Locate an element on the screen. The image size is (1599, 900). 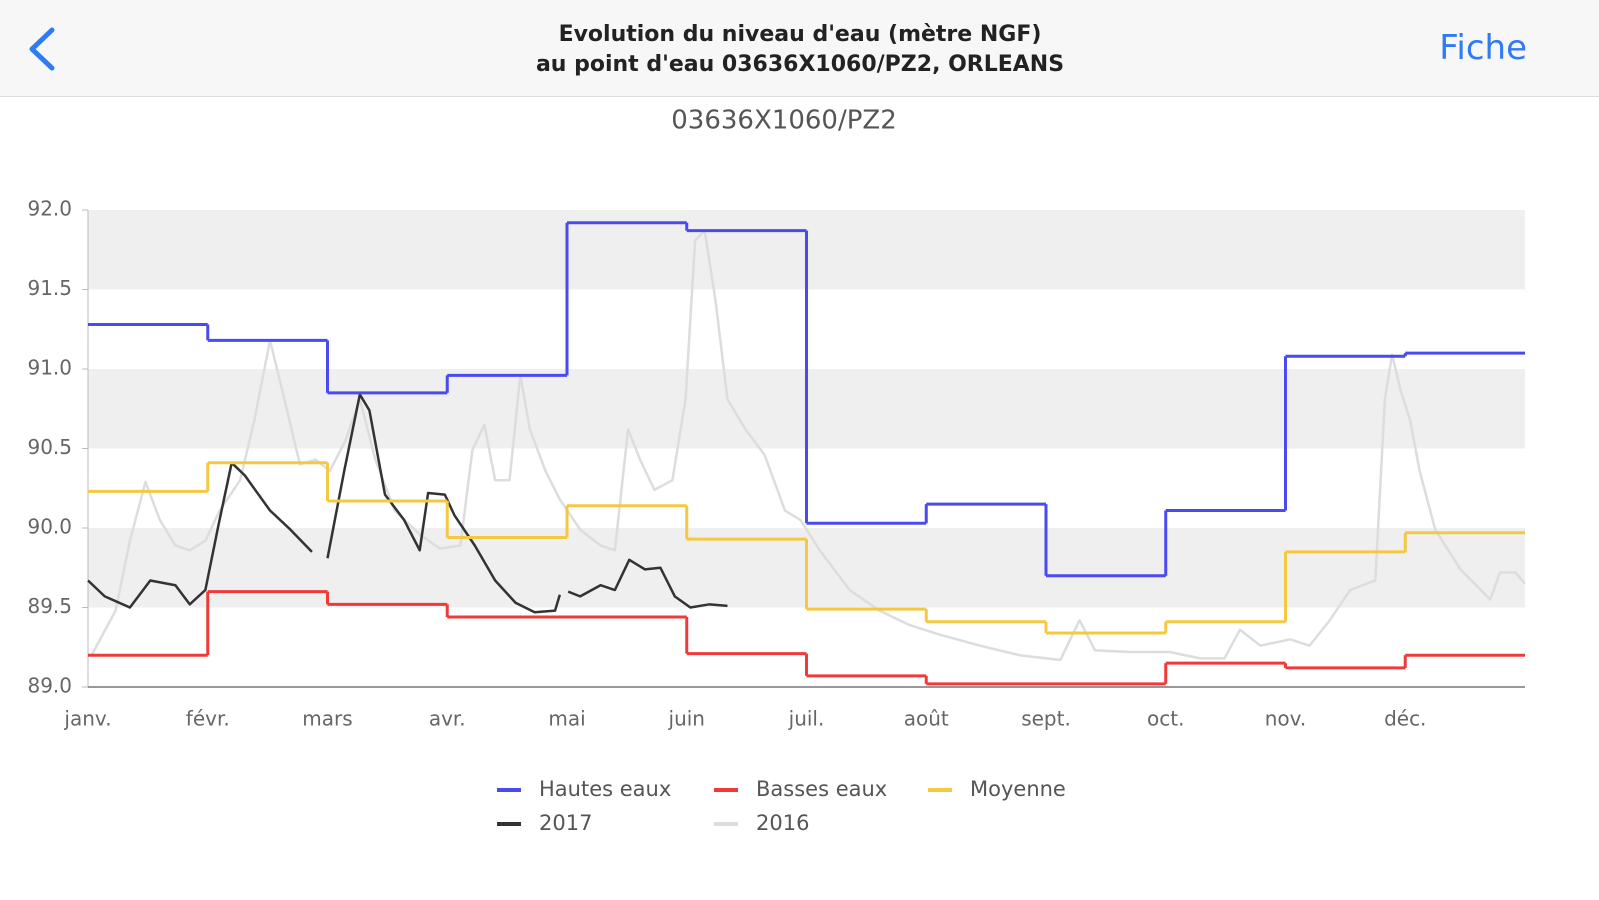
x-tick-label: juil. is located at coordinates (806, 719).